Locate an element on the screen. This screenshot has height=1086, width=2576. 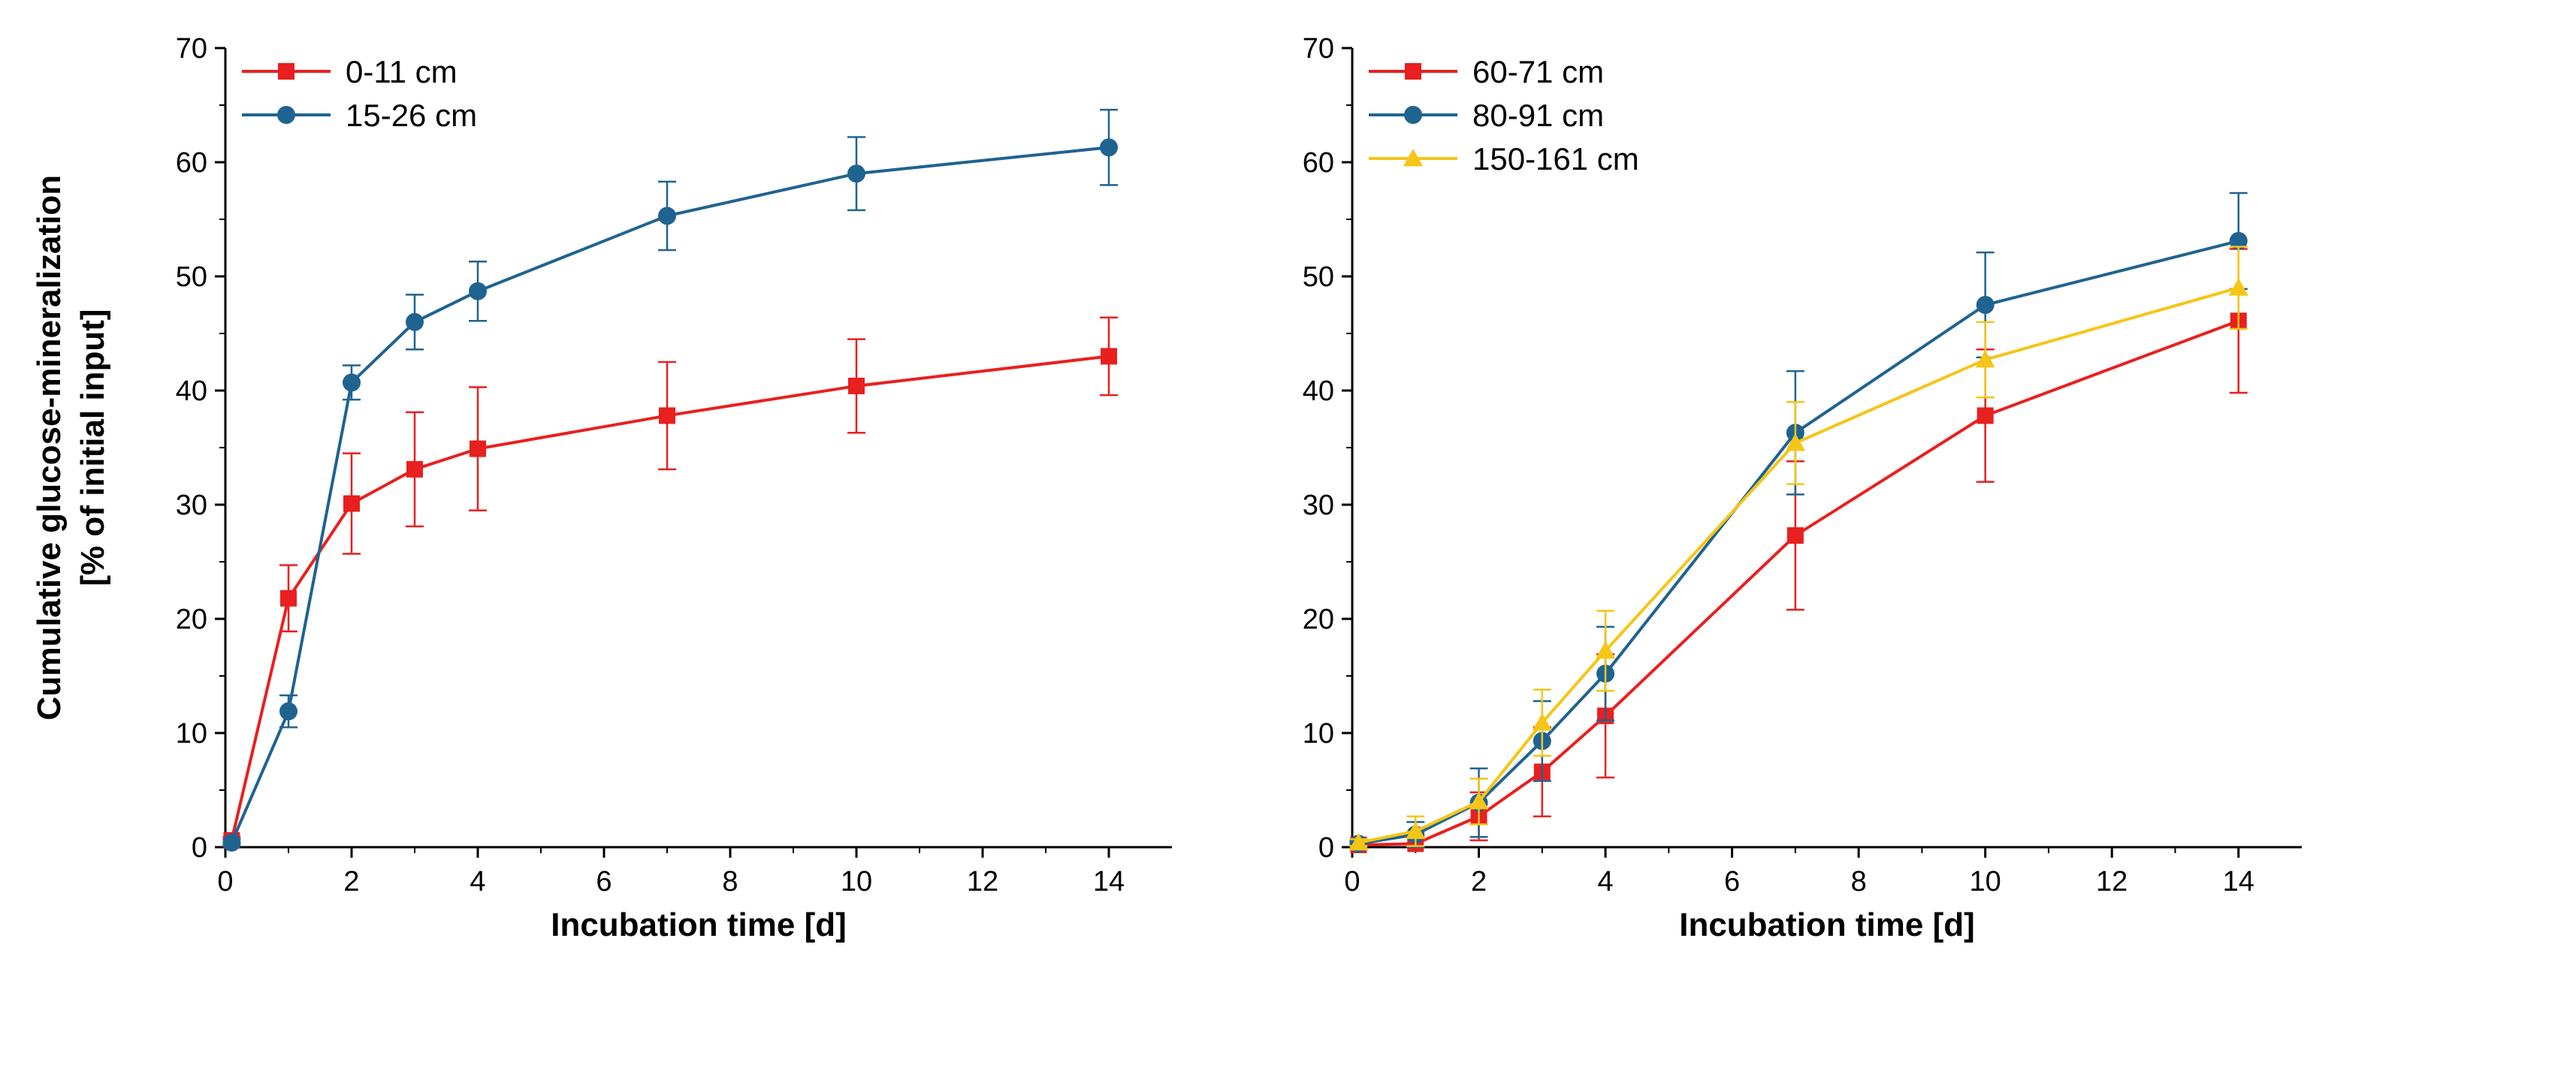
legend: 60-71 cm 80-91 cm 150-161 cm is located at coordinates (1504, 115).